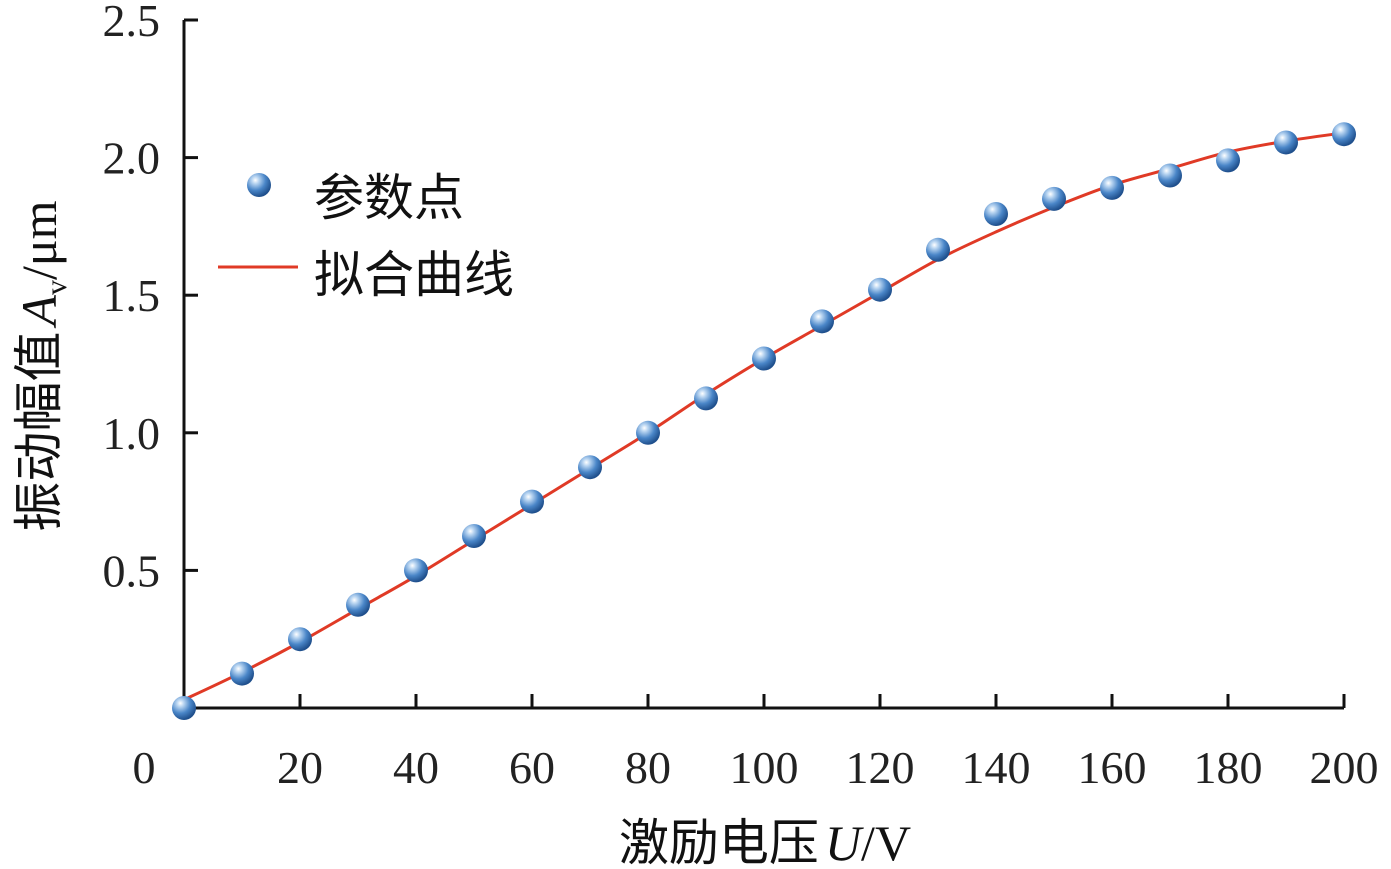 Image resolution: width=1391 pixels, height=869 pixels. I want to click on x-tick-label: 20, so click(300, 767).